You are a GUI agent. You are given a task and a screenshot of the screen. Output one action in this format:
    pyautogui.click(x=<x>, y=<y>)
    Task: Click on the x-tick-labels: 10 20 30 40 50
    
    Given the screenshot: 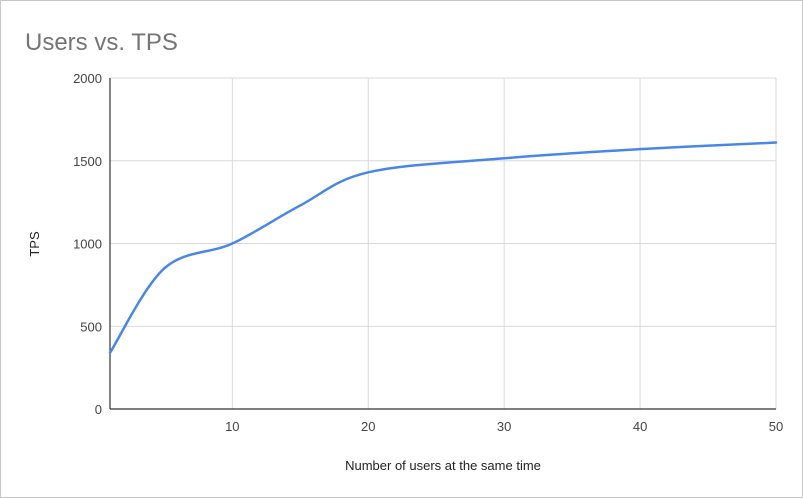 What is the action you would take?
    pyautogui.click(x=504, y=426)
    